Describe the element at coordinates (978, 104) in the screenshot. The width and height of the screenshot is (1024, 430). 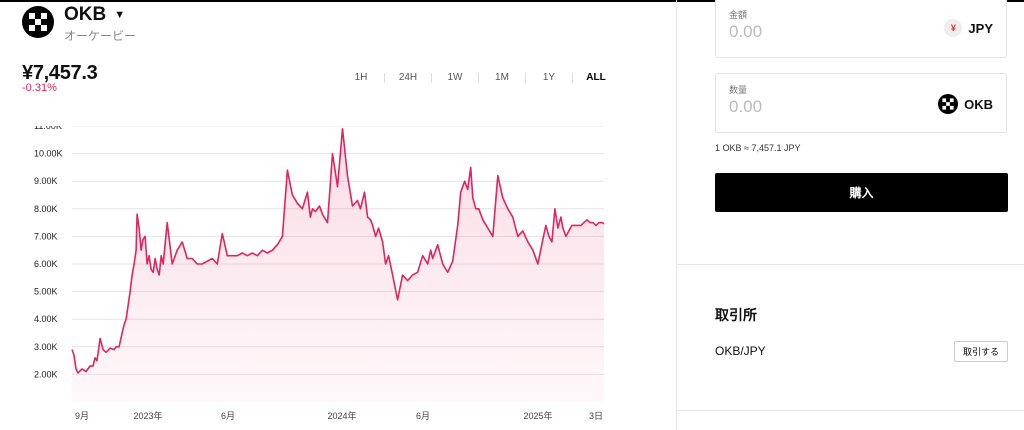
I see `quantity-currency-code: OKB` at that location.